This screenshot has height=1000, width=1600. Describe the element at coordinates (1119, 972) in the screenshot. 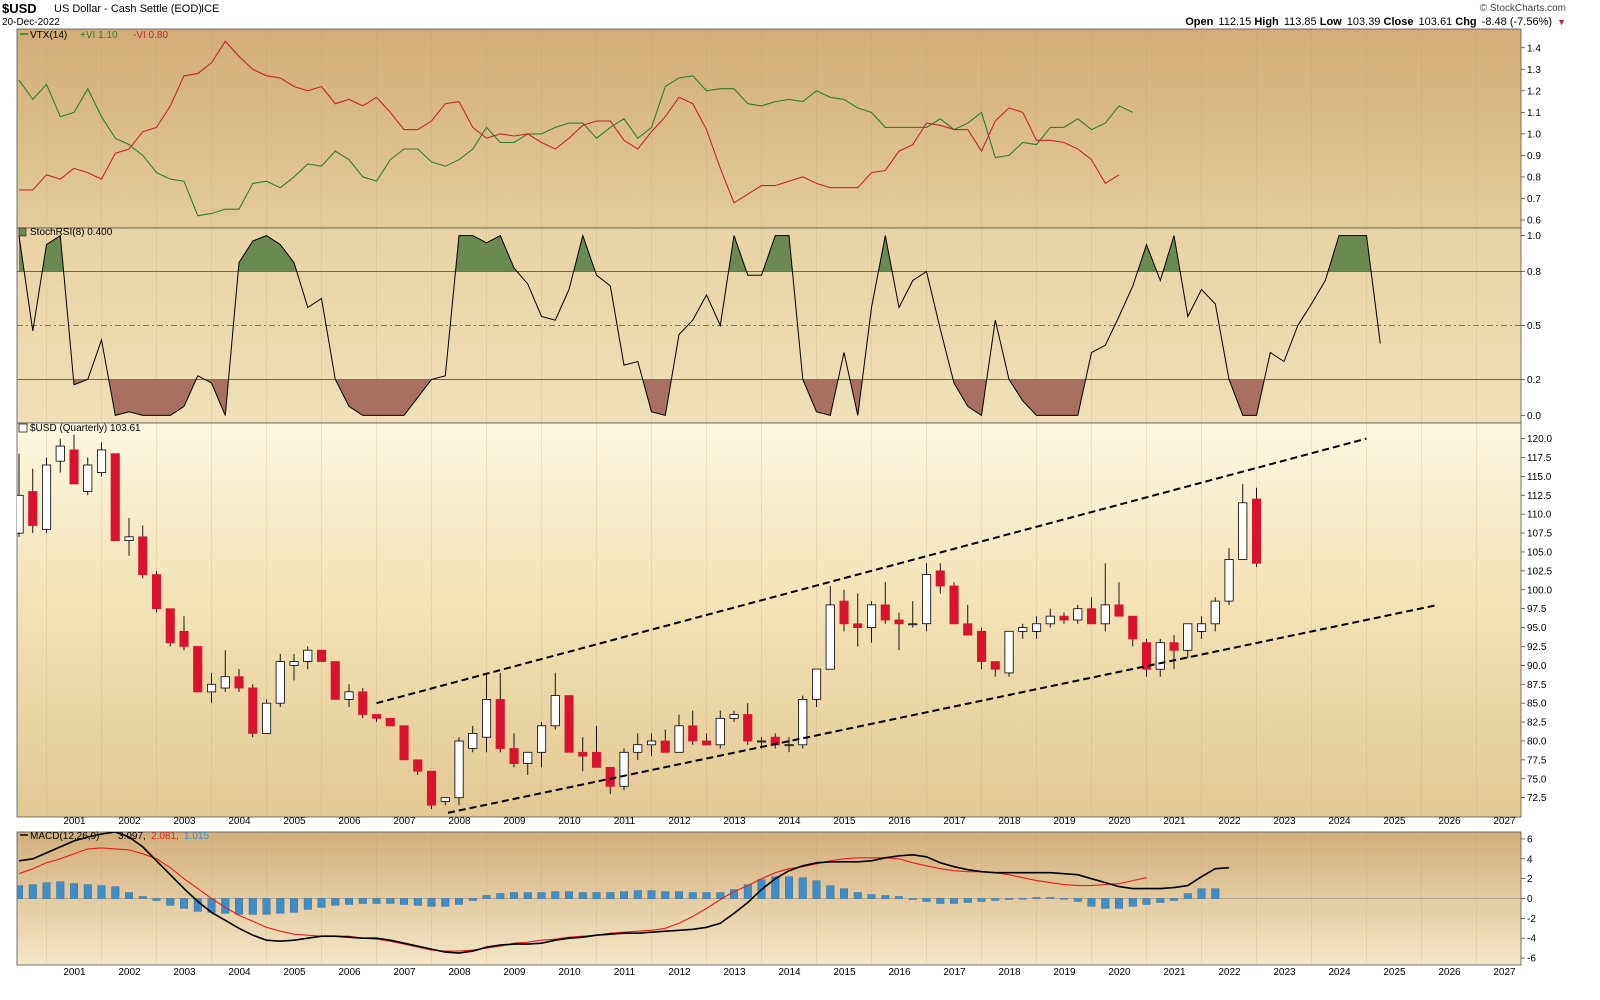

I see `x-tick-label: 2020` at that location.